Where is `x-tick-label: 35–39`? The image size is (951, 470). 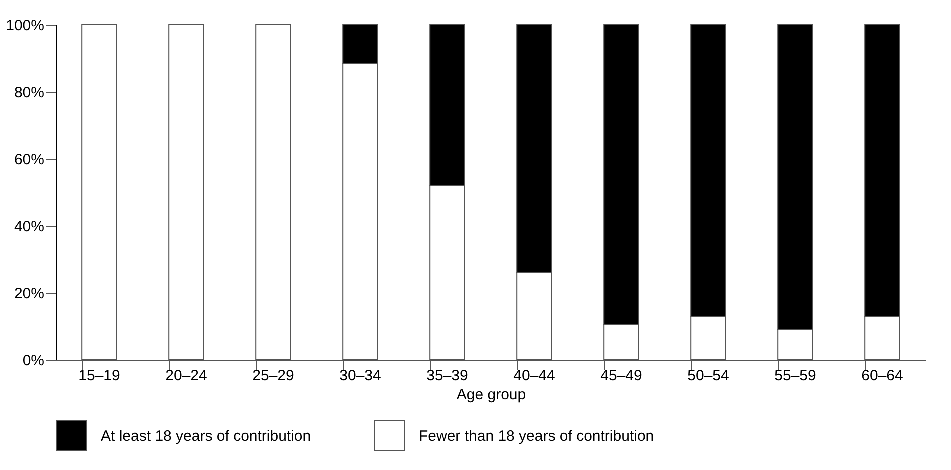
x-tick-label: 35–39 is located at coordinates (447, 376).